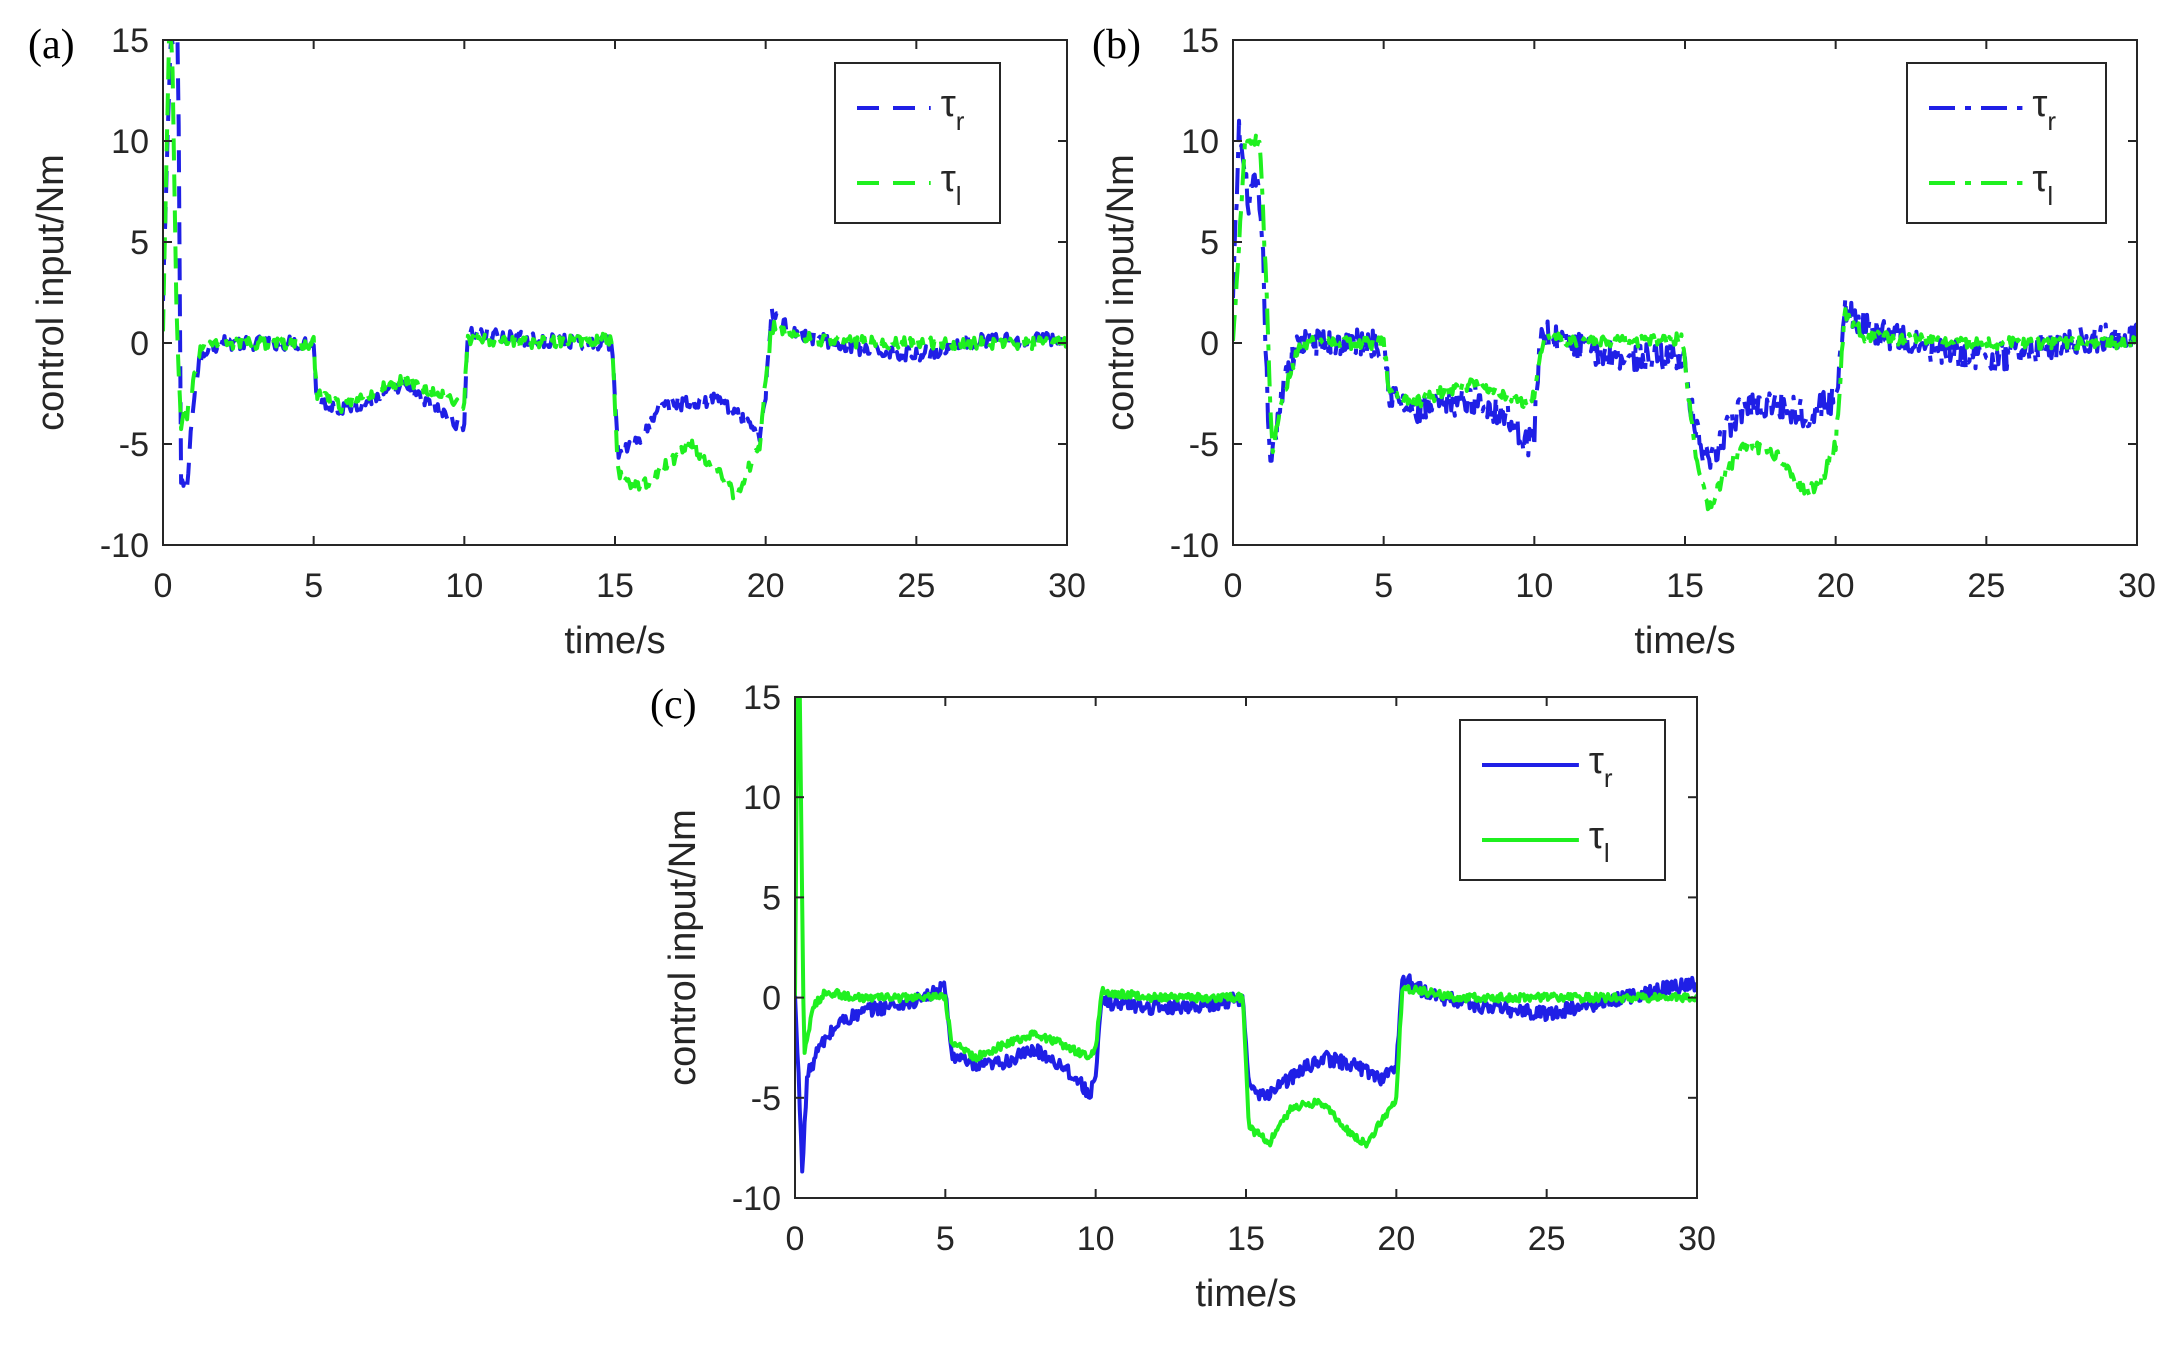  I want to click on series-line-b-l, so click(1685, 322).